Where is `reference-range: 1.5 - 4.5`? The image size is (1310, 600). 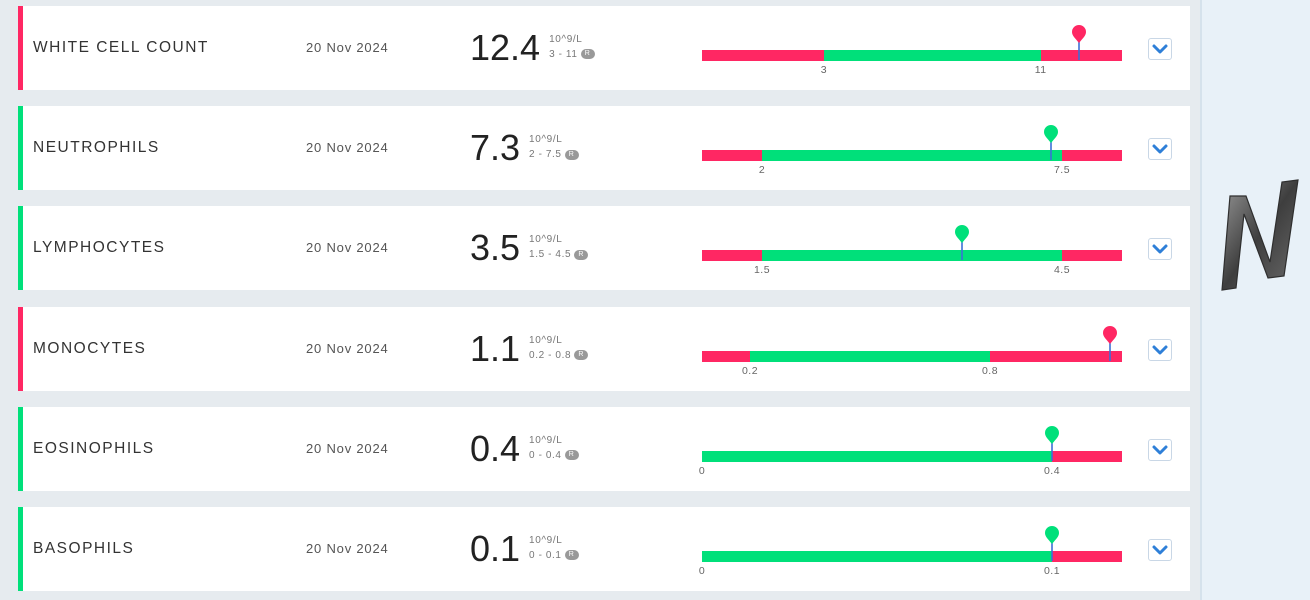
reference-range: 1.5 - 4.5 is located at coordinates (550, 255).